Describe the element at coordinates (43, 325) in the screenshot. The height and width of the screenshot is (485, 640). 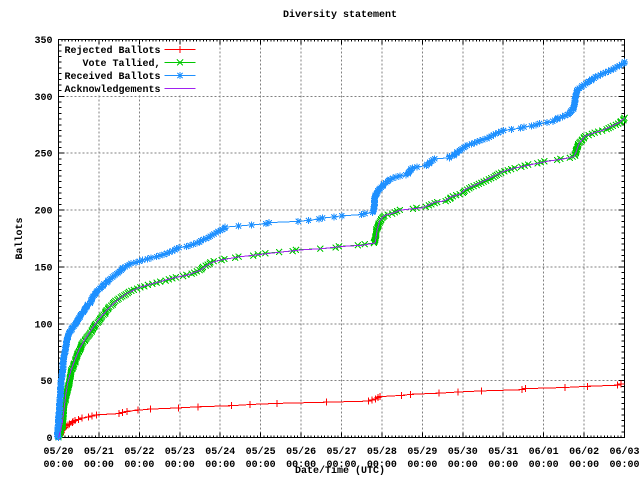
I see `svg-text: 100` at that location.